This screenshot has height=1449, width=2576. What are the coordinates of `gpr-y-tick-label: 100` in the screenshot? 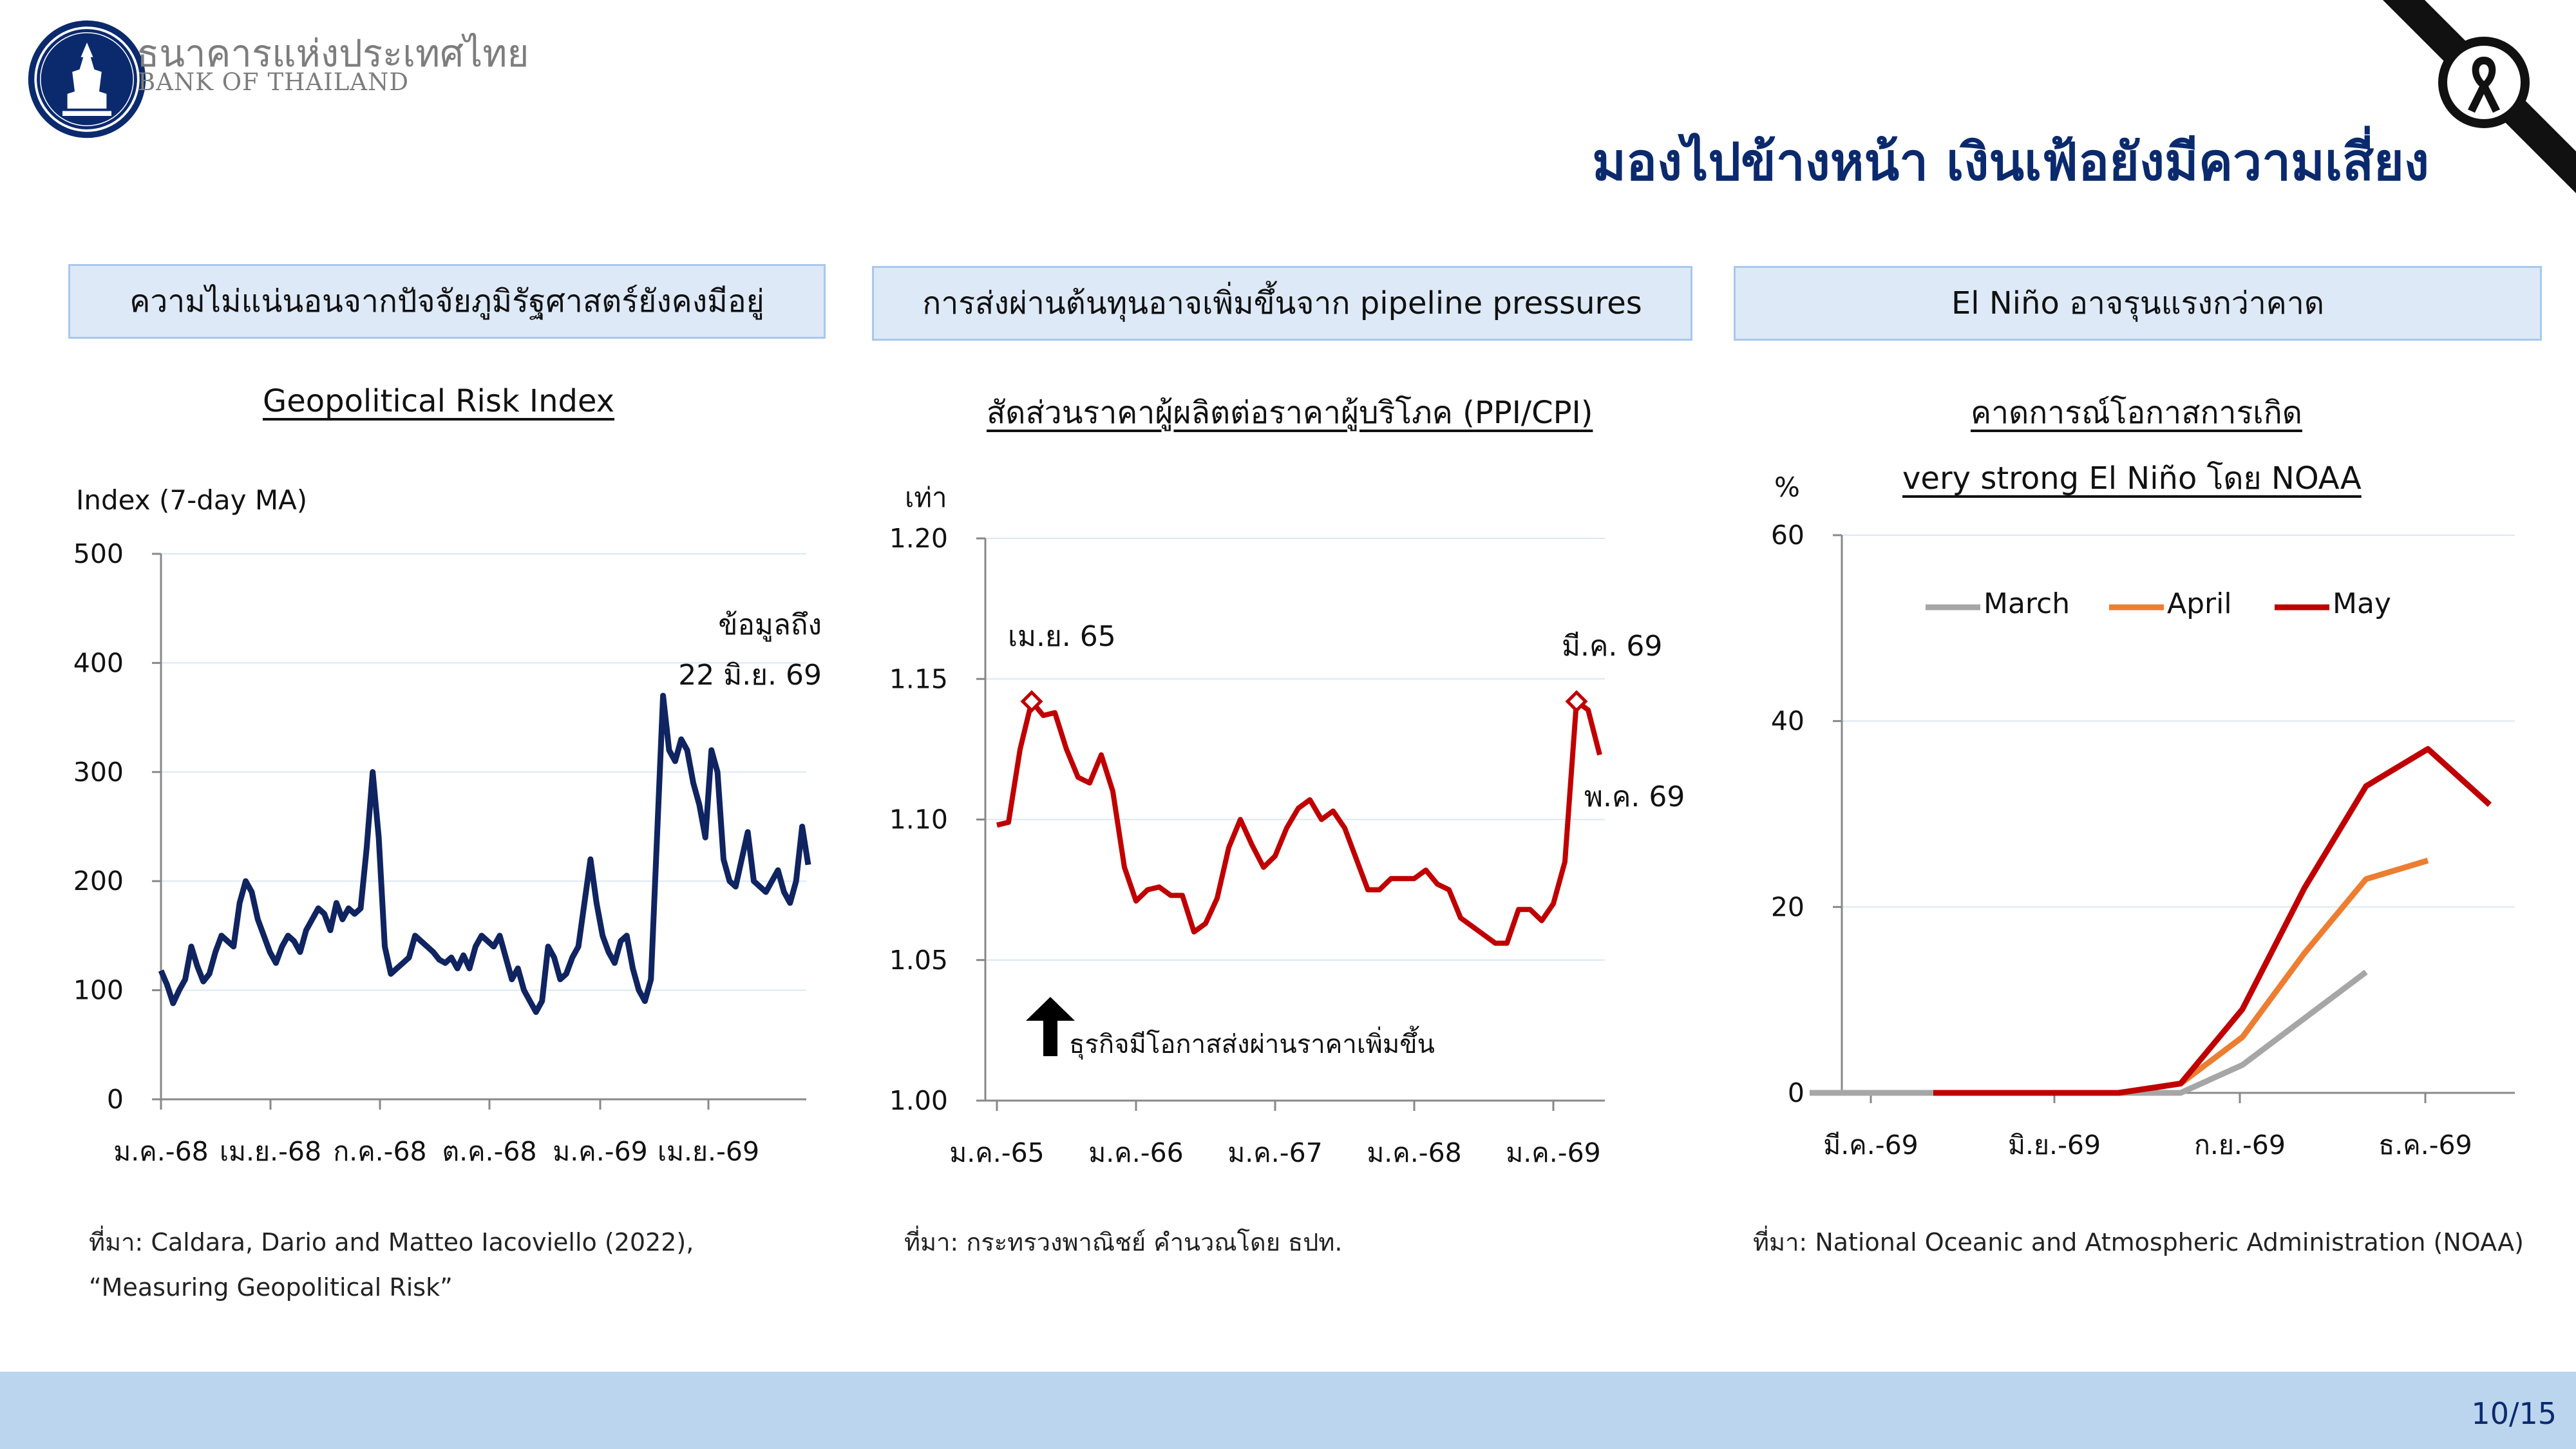 It's located at (99, 990).